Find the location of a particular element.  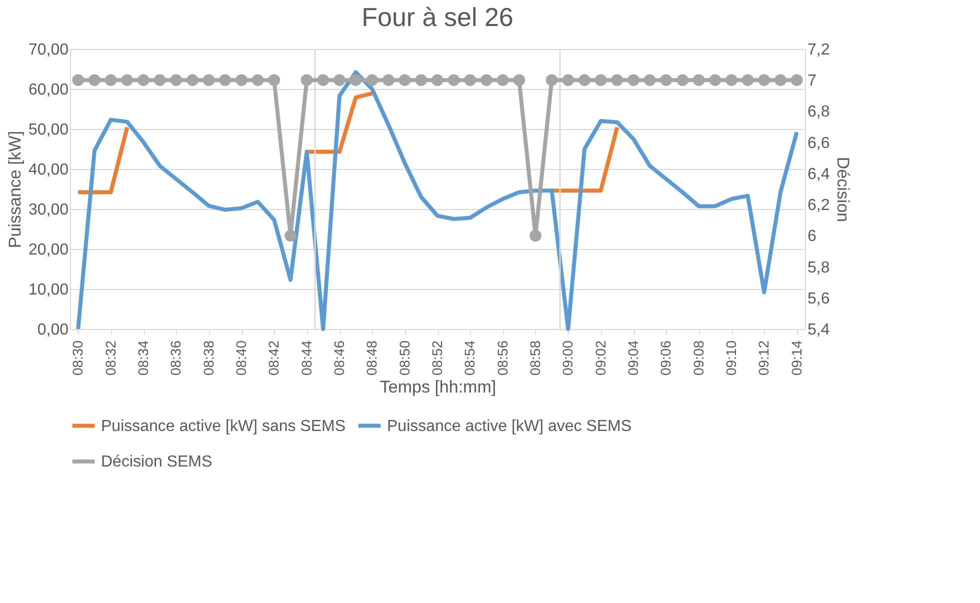

chart-title: Four à sel 26 is located at coordinates (438, 17).